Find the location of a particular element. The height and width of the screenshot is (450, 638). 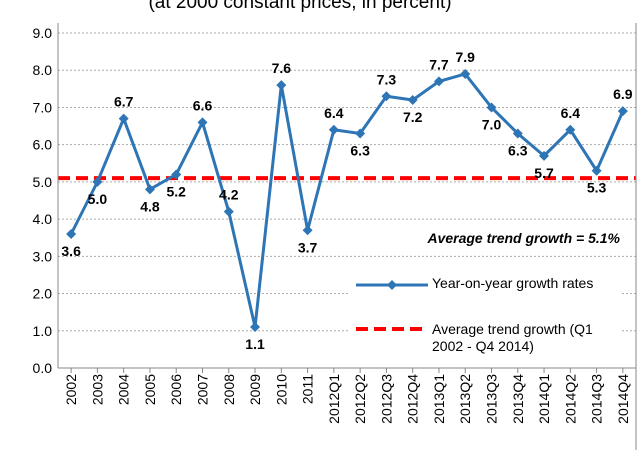

data-label: 7.6 is located at coordinates (282, 68).